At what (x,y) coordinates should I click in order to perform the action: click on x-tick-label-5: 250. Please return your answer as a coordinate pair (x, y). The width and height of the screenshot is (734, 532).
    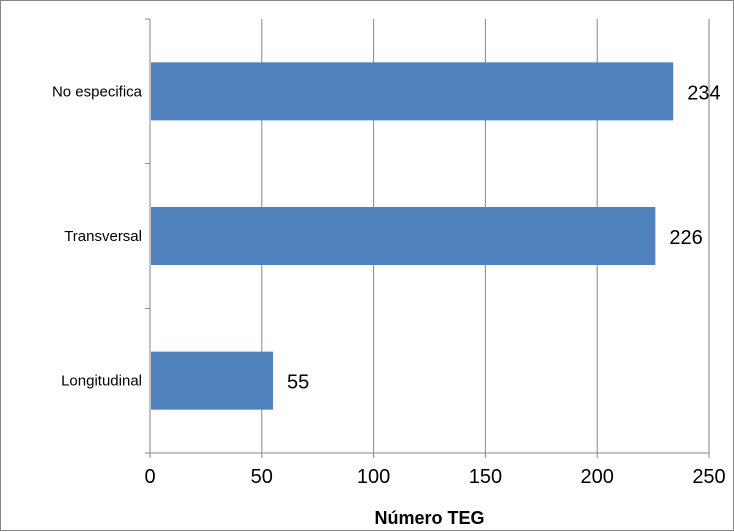
    Looking at the image, I should click on (708, 477).